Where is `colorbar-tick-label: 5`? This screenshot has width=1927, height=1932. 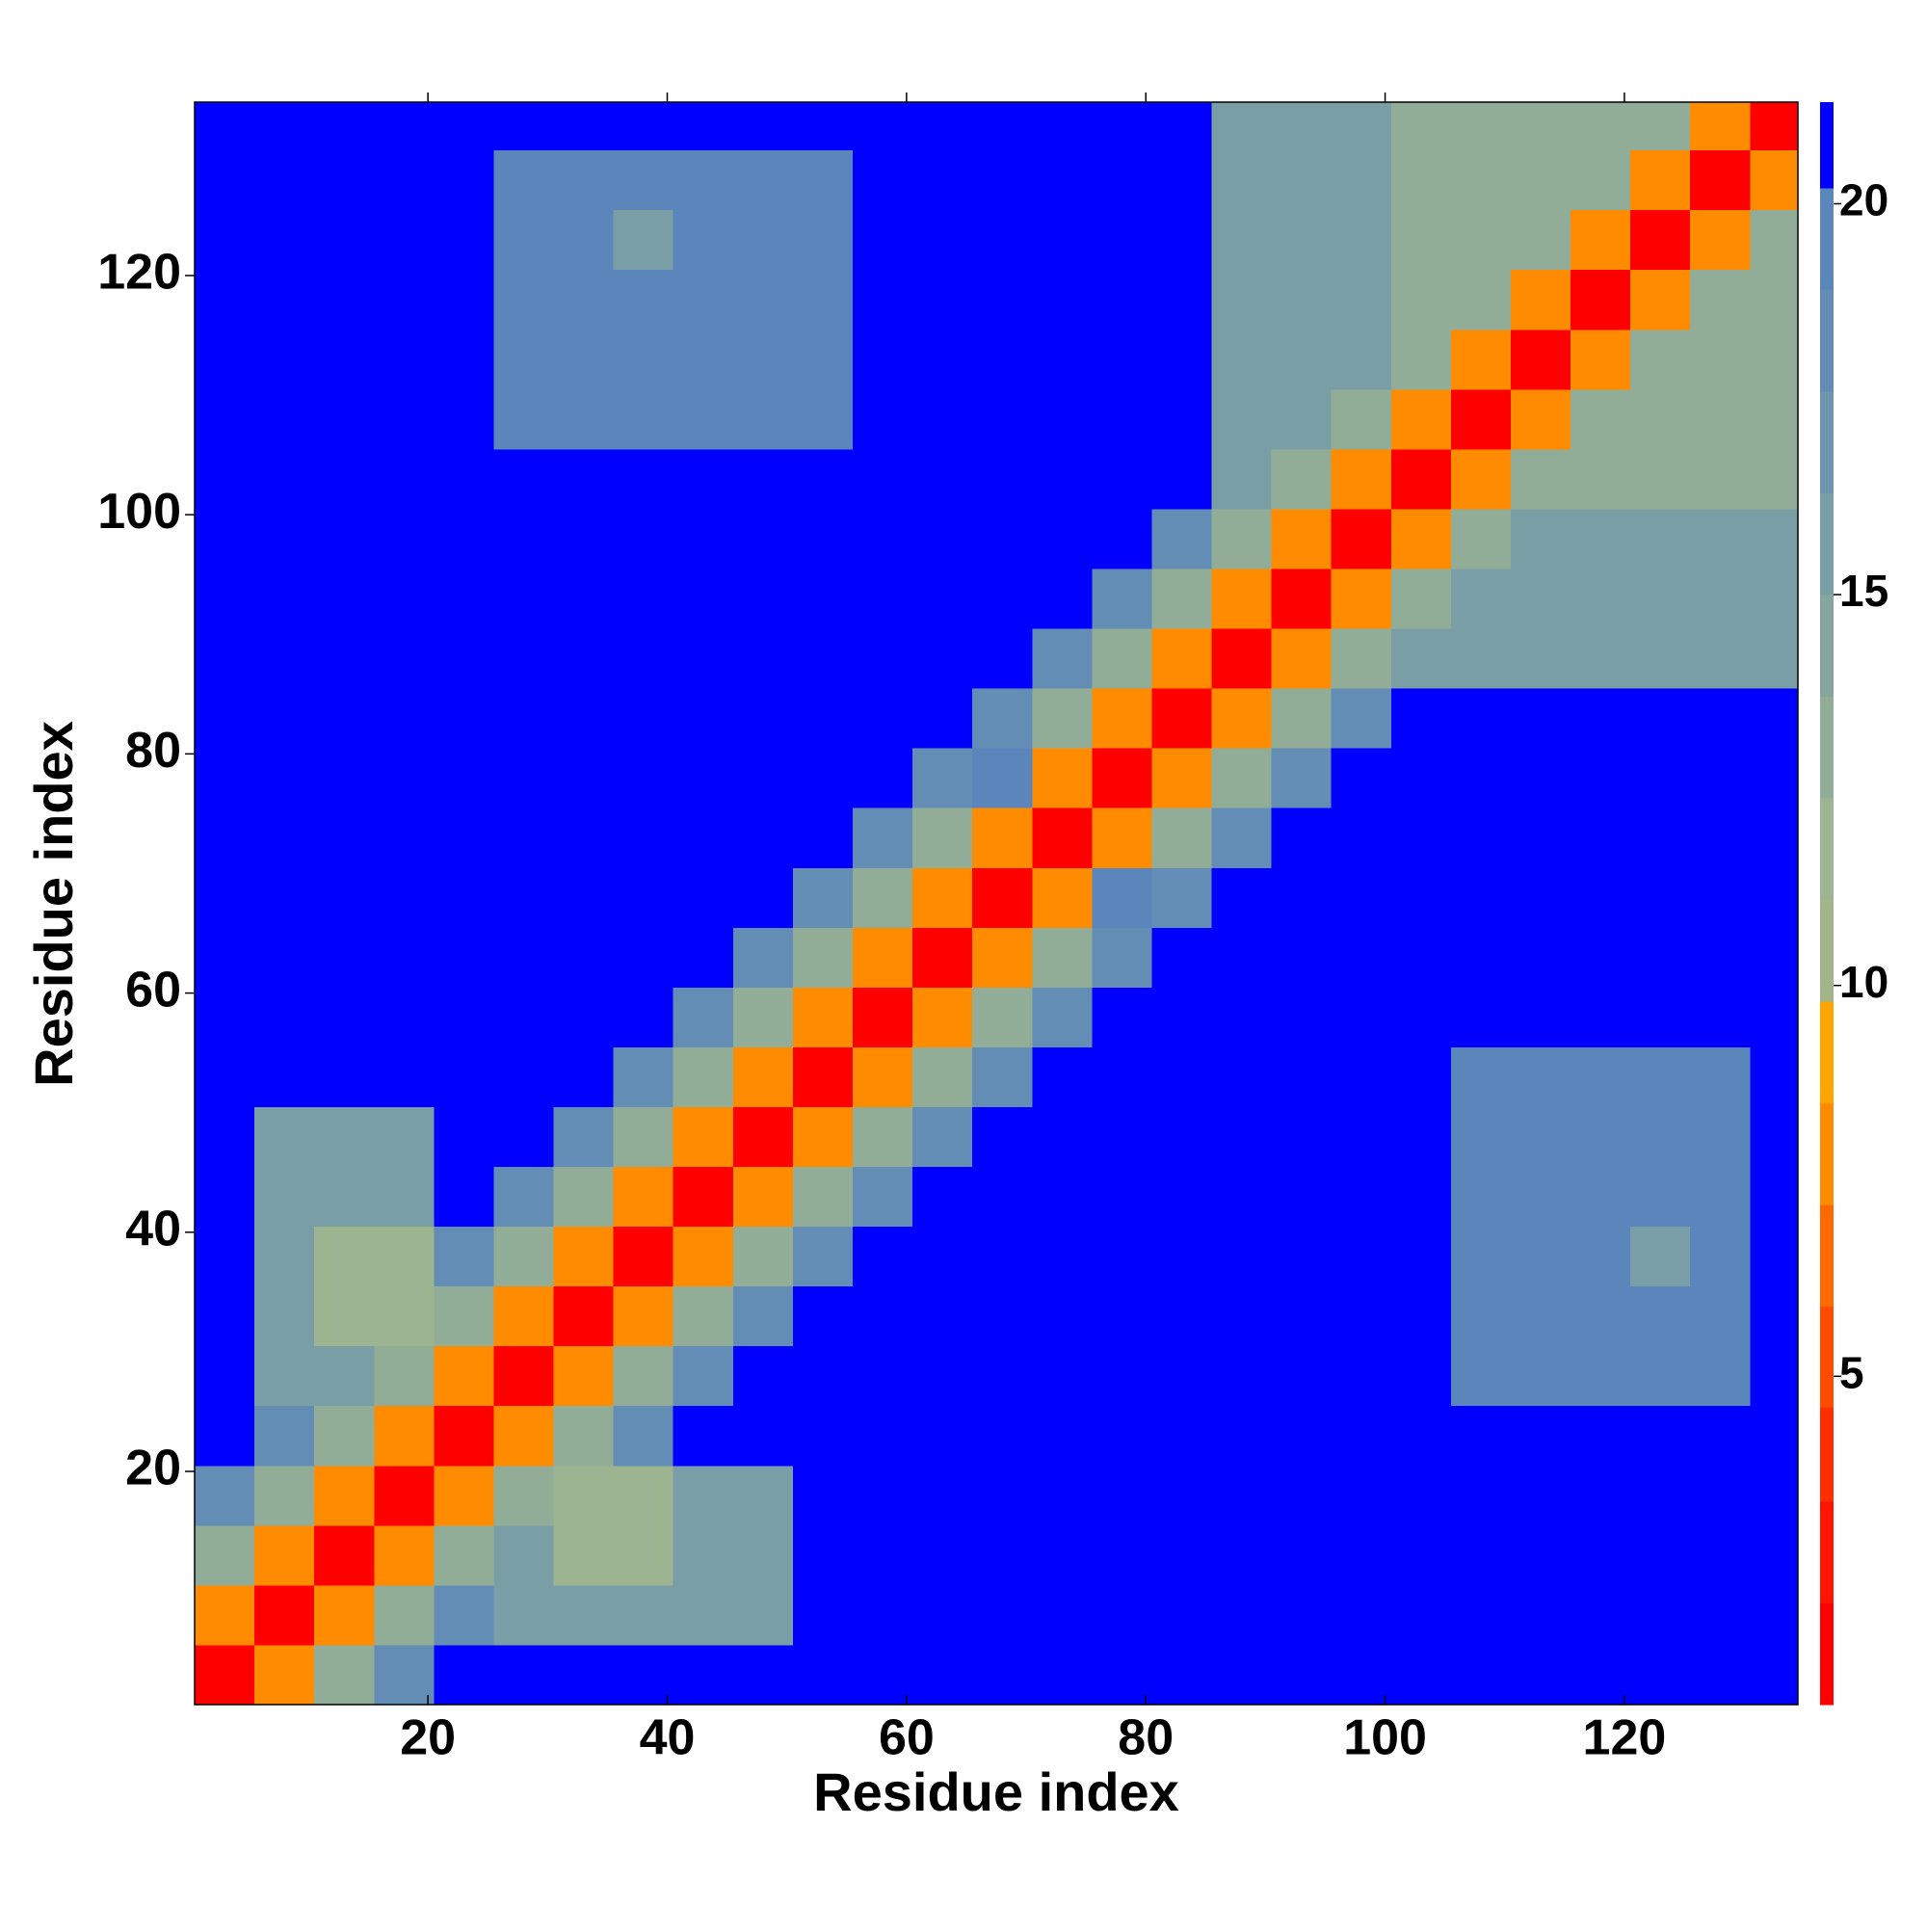 colorbar-tick-label: 5 is located at coordinates (1852, 1372).